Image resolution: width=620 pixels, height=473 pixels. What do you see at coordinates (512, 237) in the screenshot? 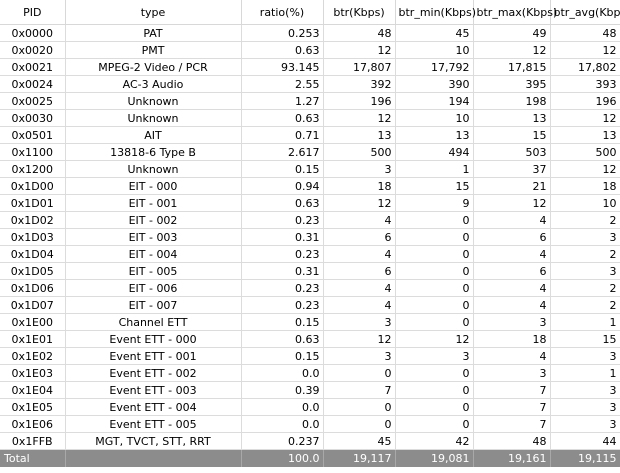
I see `btr-max-cell: 6` at bounding box center [512, 237].